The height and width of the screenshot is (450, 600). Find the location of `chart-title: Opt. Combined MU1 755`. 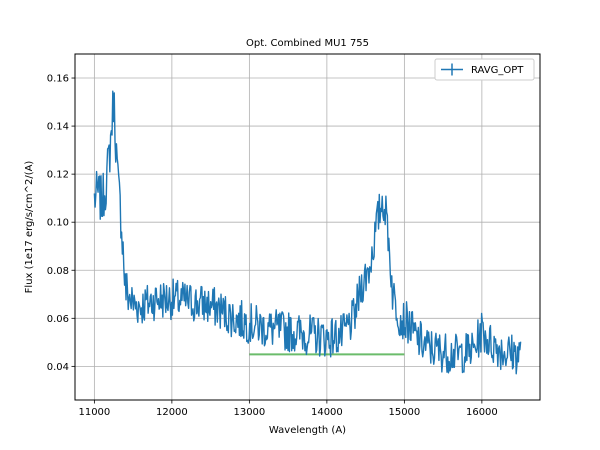

chart-title: Opt. Combined MU1 755 is located at coordinates (307, 43).